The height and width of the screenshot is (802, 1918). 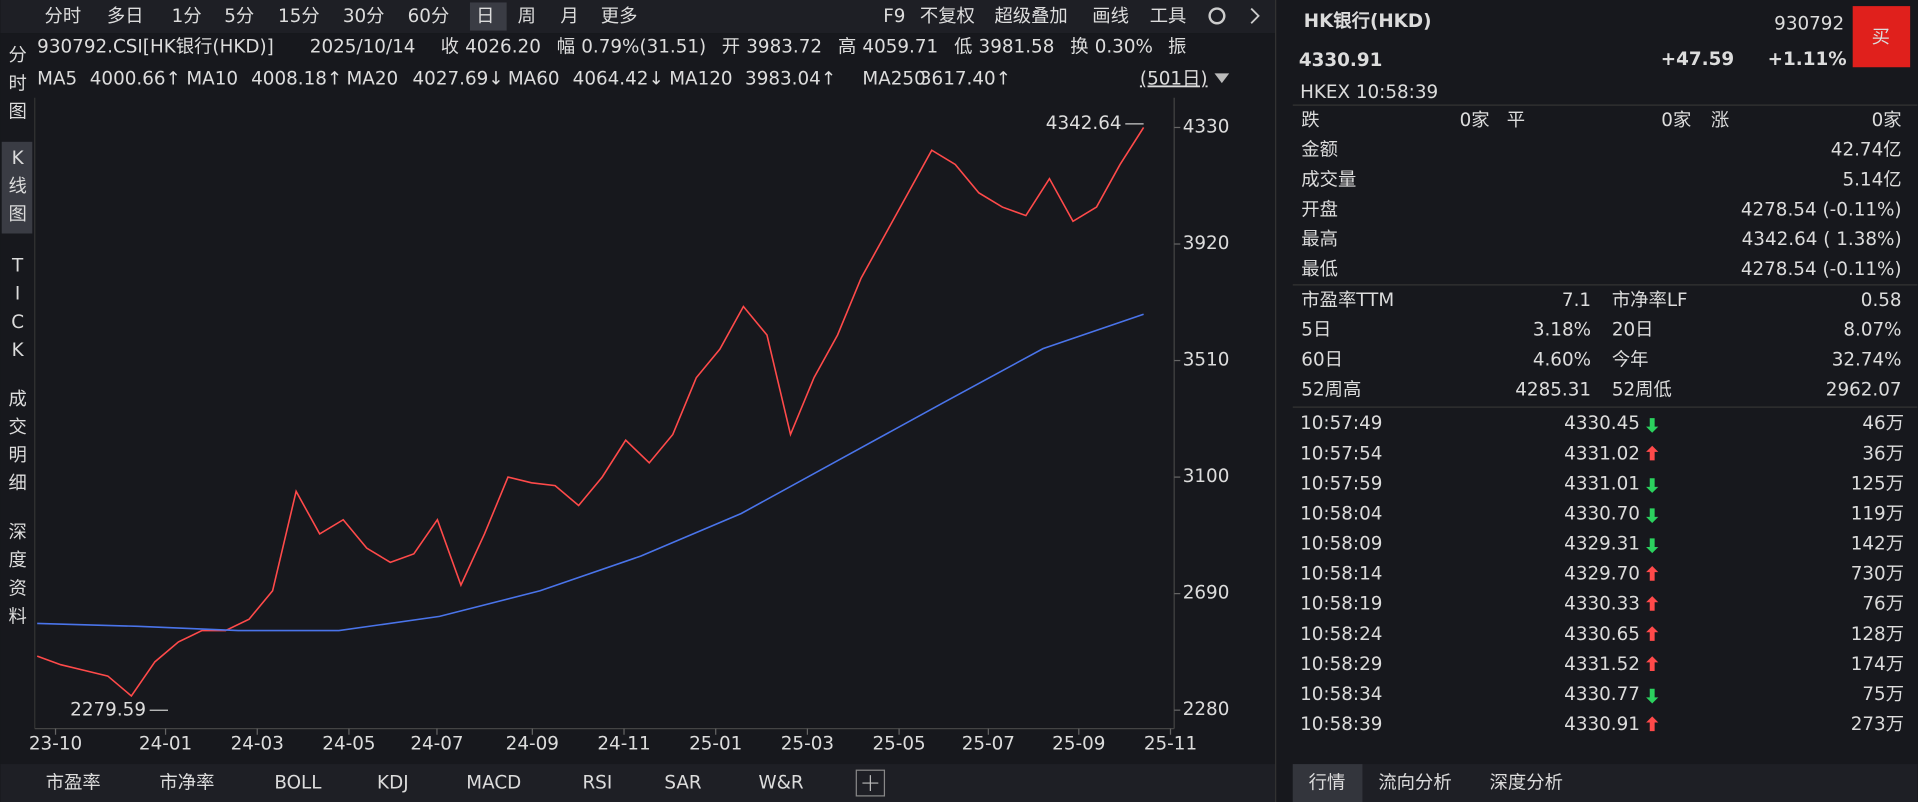 I want to click on trade-time: 10:58:19, so click(x=1341, y=604).